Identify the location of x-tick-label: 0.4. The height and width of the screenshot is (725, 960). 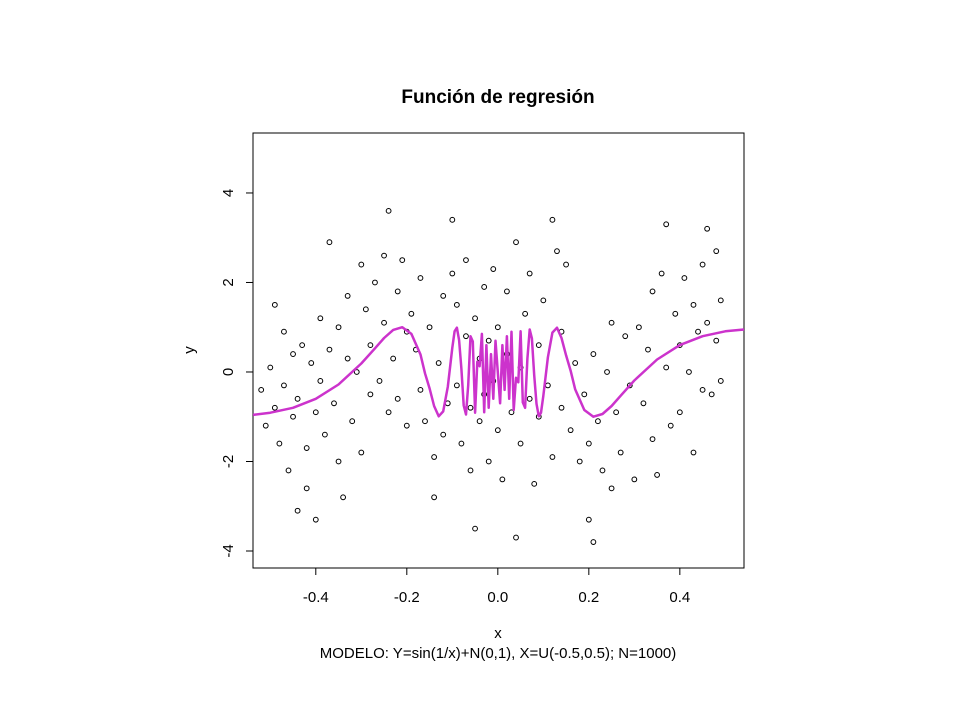
(679, 597).